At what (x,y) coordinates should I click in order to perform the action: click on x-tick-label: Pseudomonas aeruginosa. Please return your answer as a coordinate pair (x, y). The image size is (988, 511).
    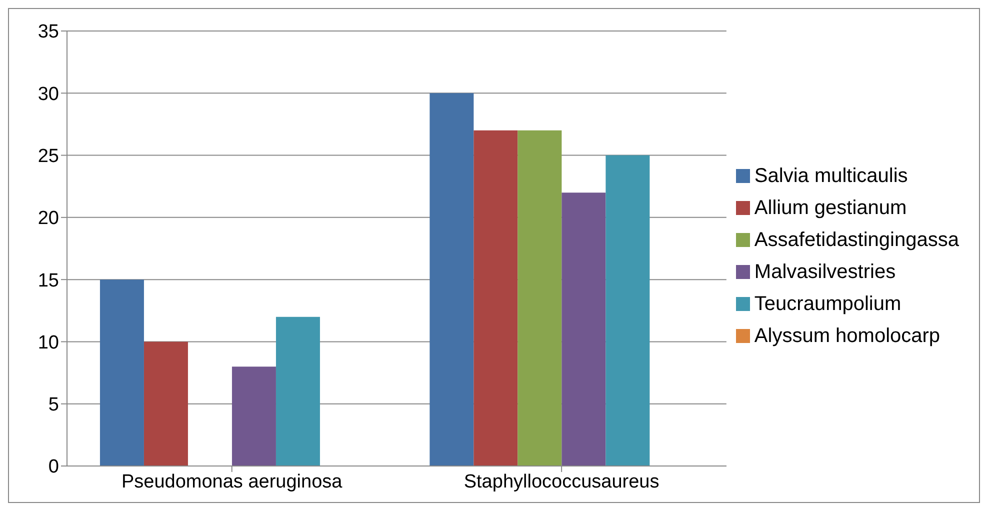
    Looking at the image, I should click on (232, 481).